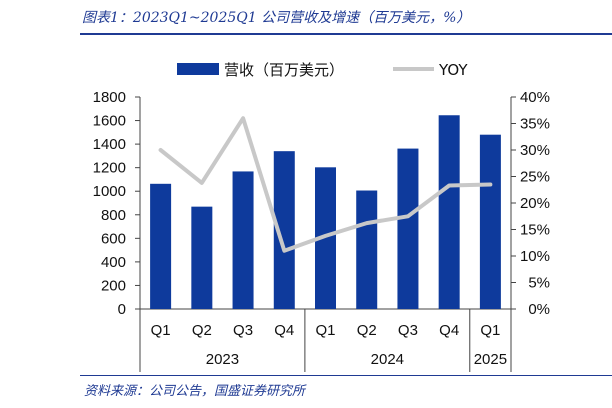 This screenshot has height=408, width=612. What do you see at coordinates (276, 18) in the screenshot?
I see `chart-title: 图表1：2023Q1~2025Q1 公司营收及增速（百万美元，%）` at bounding box center [276, 18].